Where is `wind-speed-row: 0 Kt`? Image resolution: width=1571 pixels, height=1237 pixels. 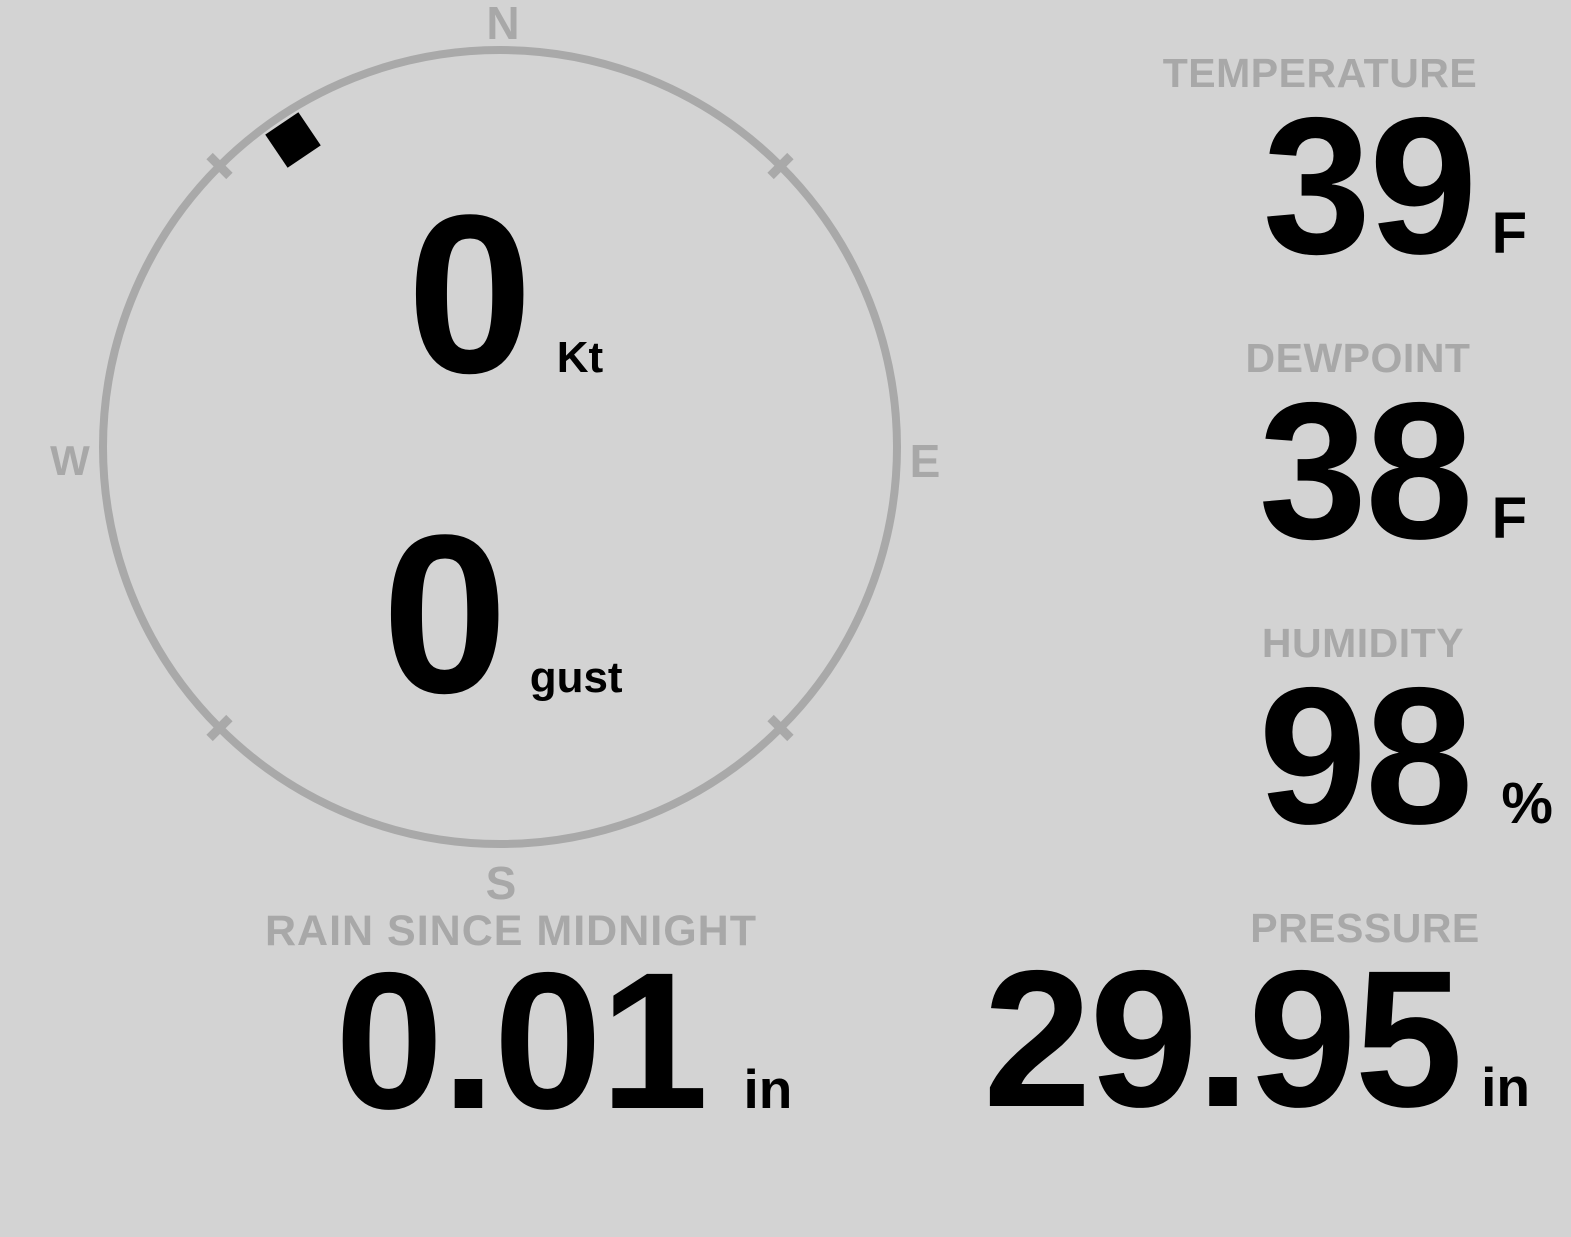 wind-speed-row: 0 Kt is located at coordinates (505, 294).